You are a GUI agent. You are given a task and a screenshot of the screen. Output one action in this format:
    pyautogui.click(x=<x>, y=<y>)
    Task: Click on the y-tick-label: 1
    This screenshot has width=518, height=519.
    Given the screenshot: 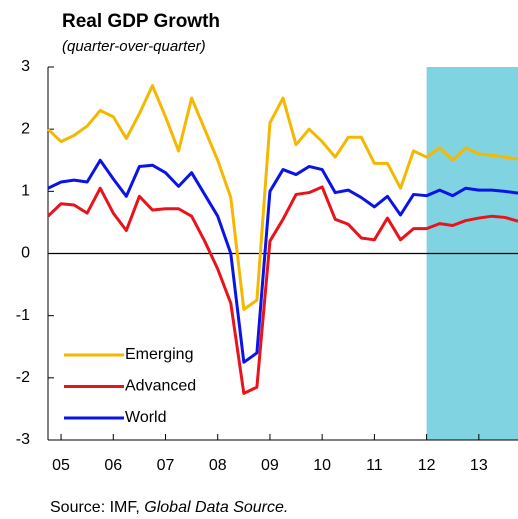 What is the action you would take?
    pyautogui.click(x=25, y=191)
    